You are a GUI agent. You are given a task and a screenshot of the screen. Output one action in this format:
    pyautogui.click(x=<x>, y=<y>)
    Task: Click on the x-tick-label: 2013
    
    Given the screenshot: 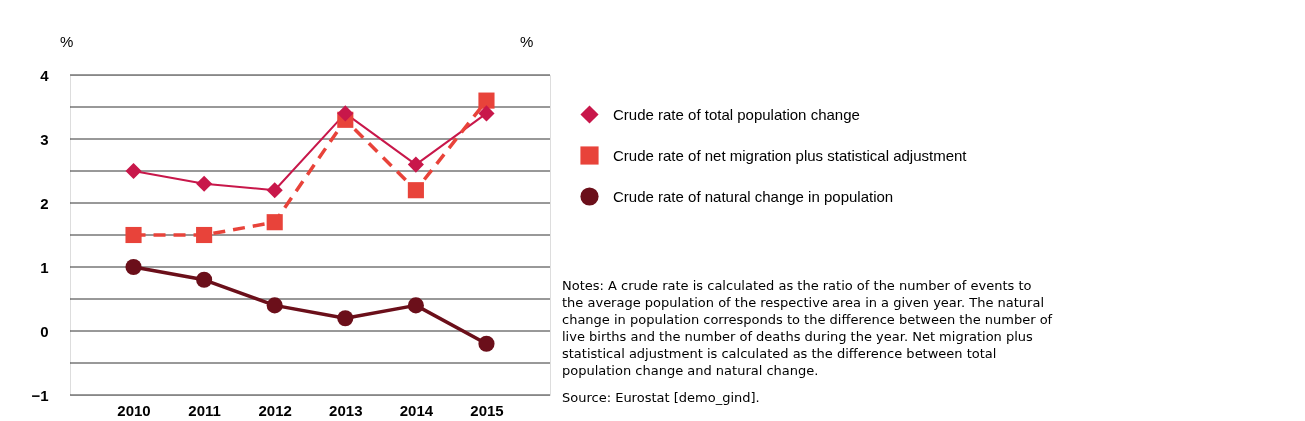 What is the action you would take?
    pyautogui.click(x=346, y=410)
    